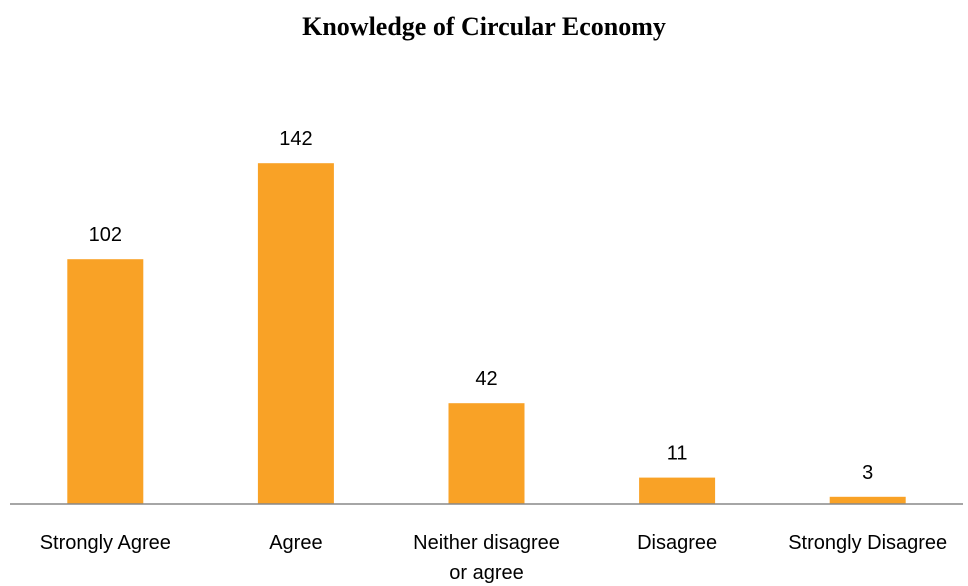  Describe the element at coordinates (486, 558) in the screenshot. I see `category-label-3: Neither disagree or agree` at that location.